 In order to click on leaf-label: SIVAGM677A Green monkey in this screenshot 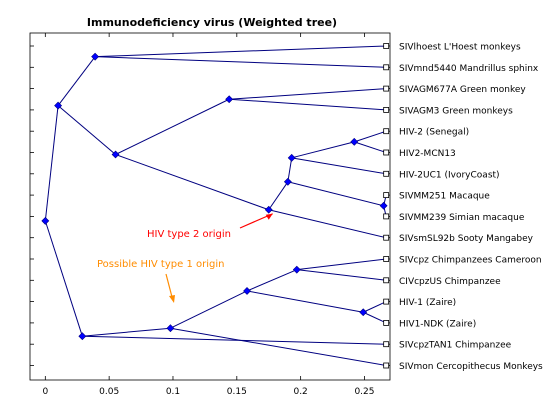, I will do `click(462, 90)`.